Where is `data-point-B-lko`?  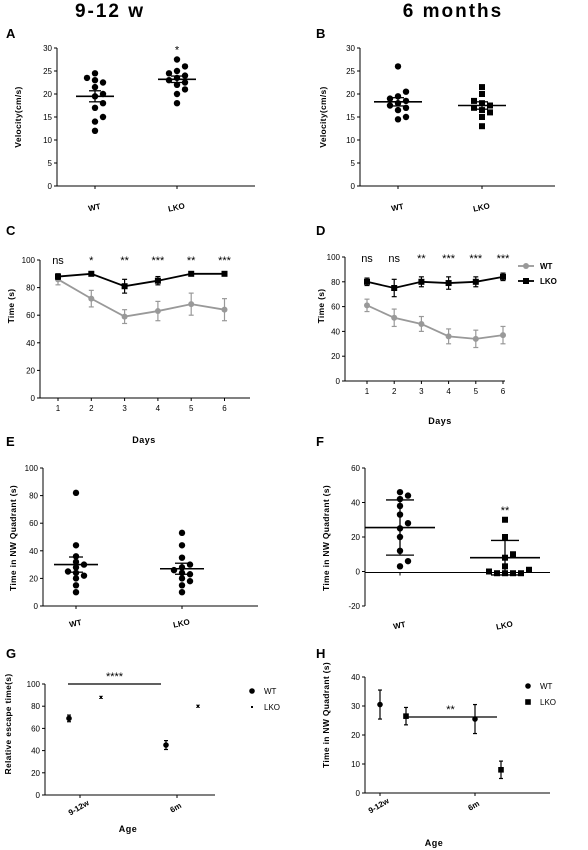
data-point-B-lko is located at coordinates (482, 94).